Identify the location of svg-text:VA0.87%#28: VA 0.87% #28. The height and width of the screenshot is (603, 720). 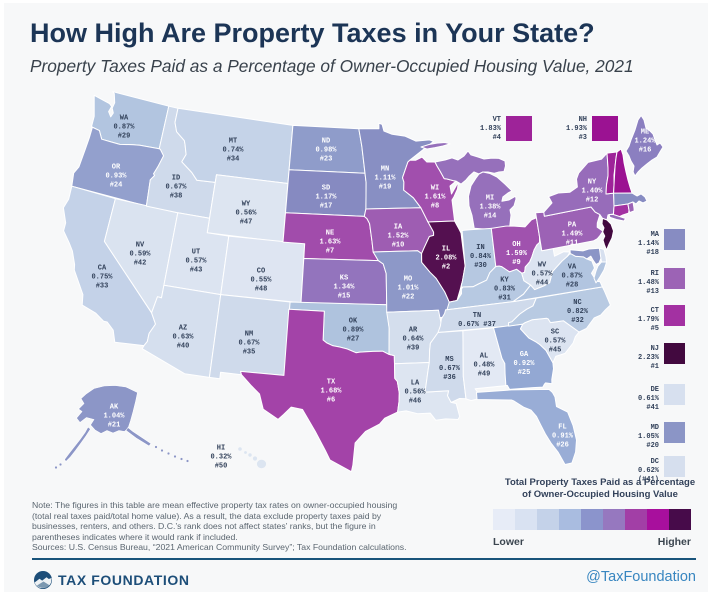
(572, 277).